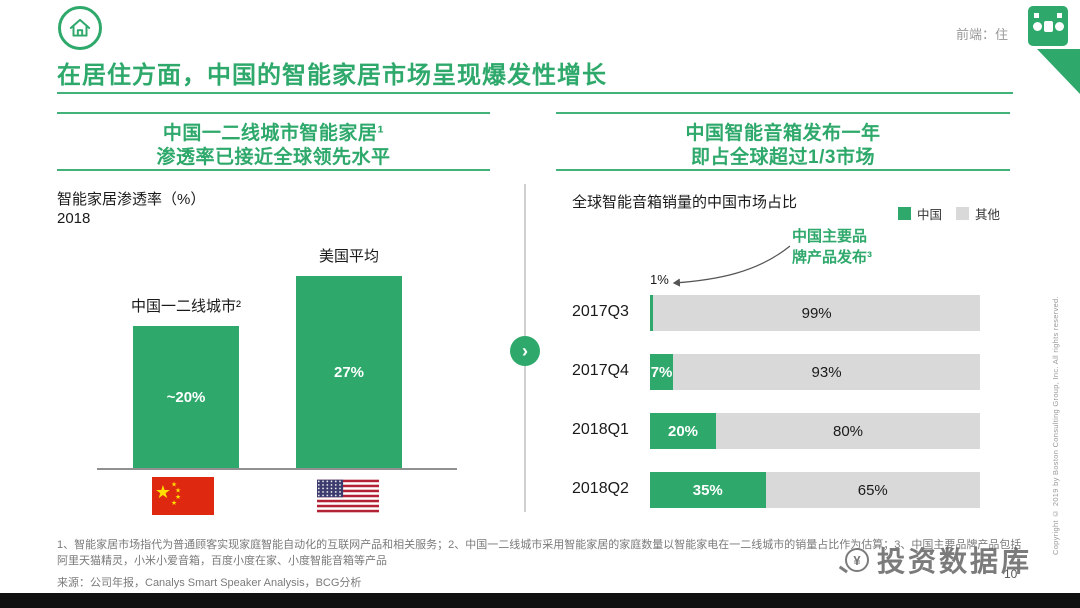 The image size is (1080, 608). I want to click on segment-label: 35%, so click(707, 490).